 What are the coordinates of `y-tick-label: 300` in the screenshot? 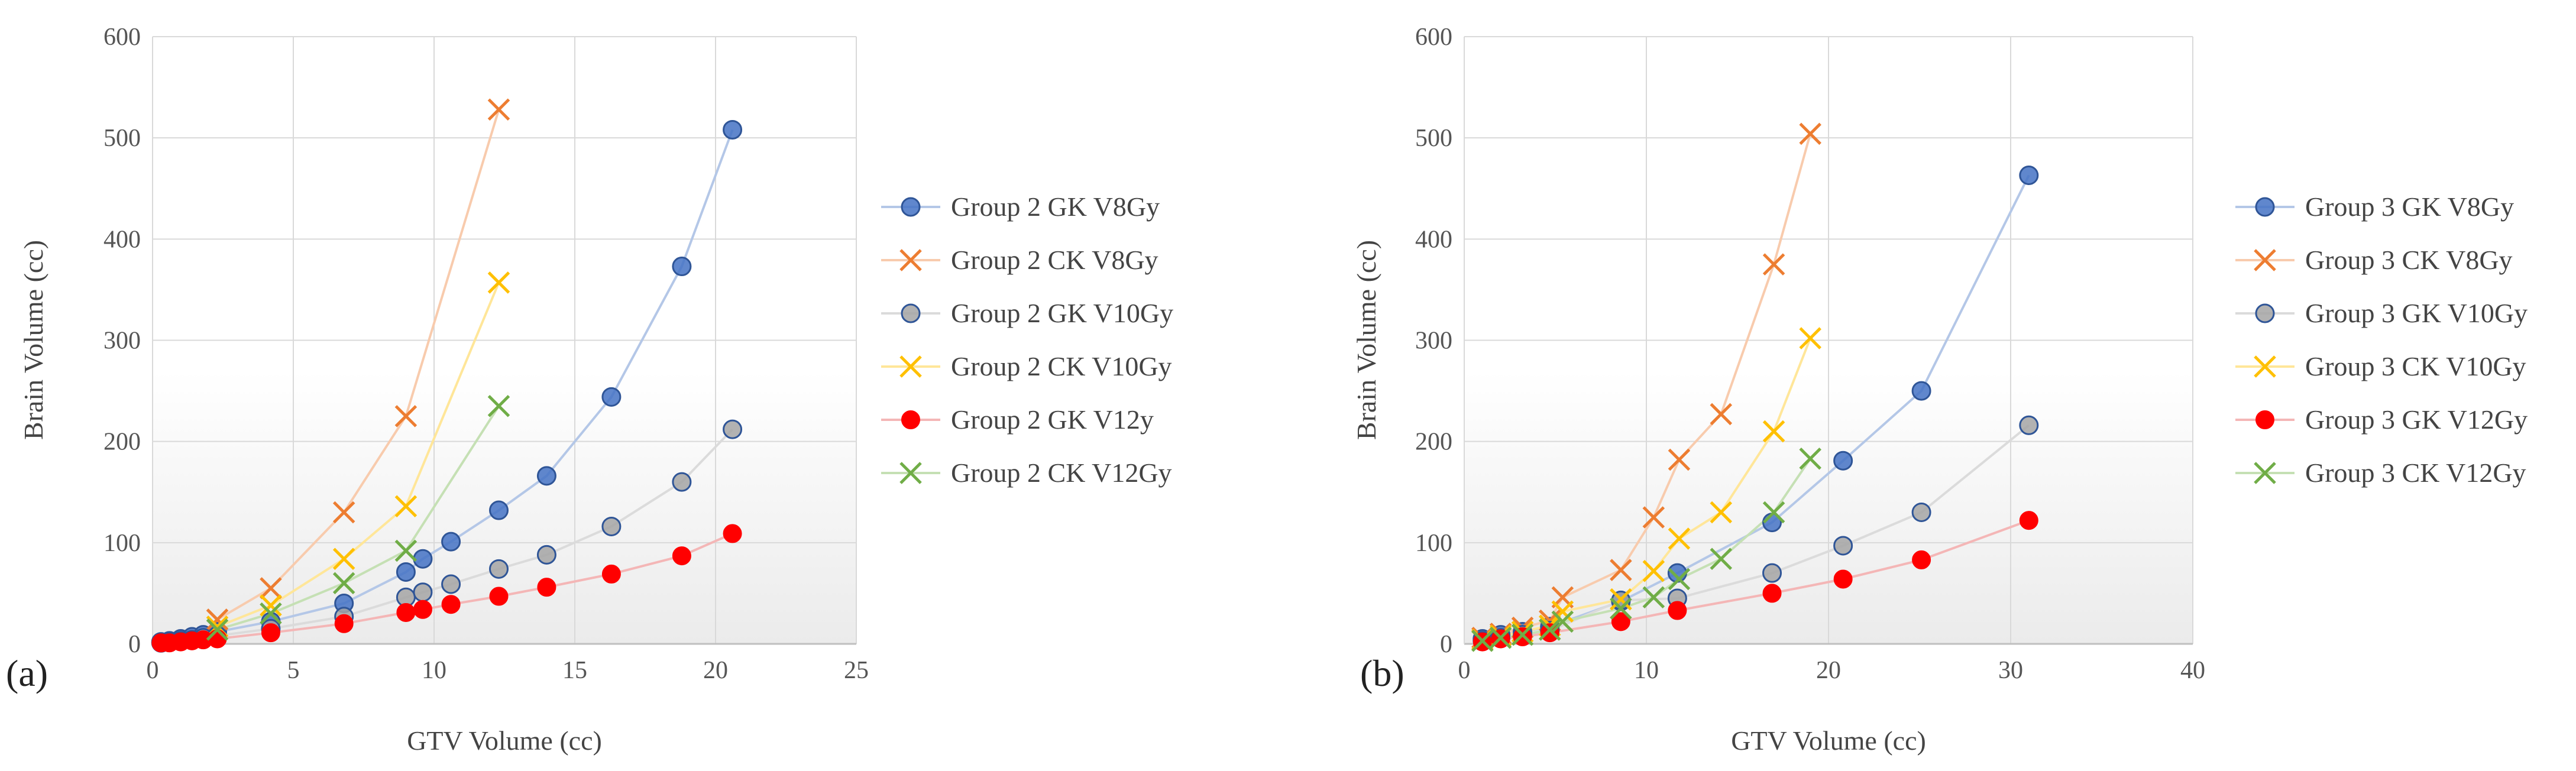 It's located at (122, 341).